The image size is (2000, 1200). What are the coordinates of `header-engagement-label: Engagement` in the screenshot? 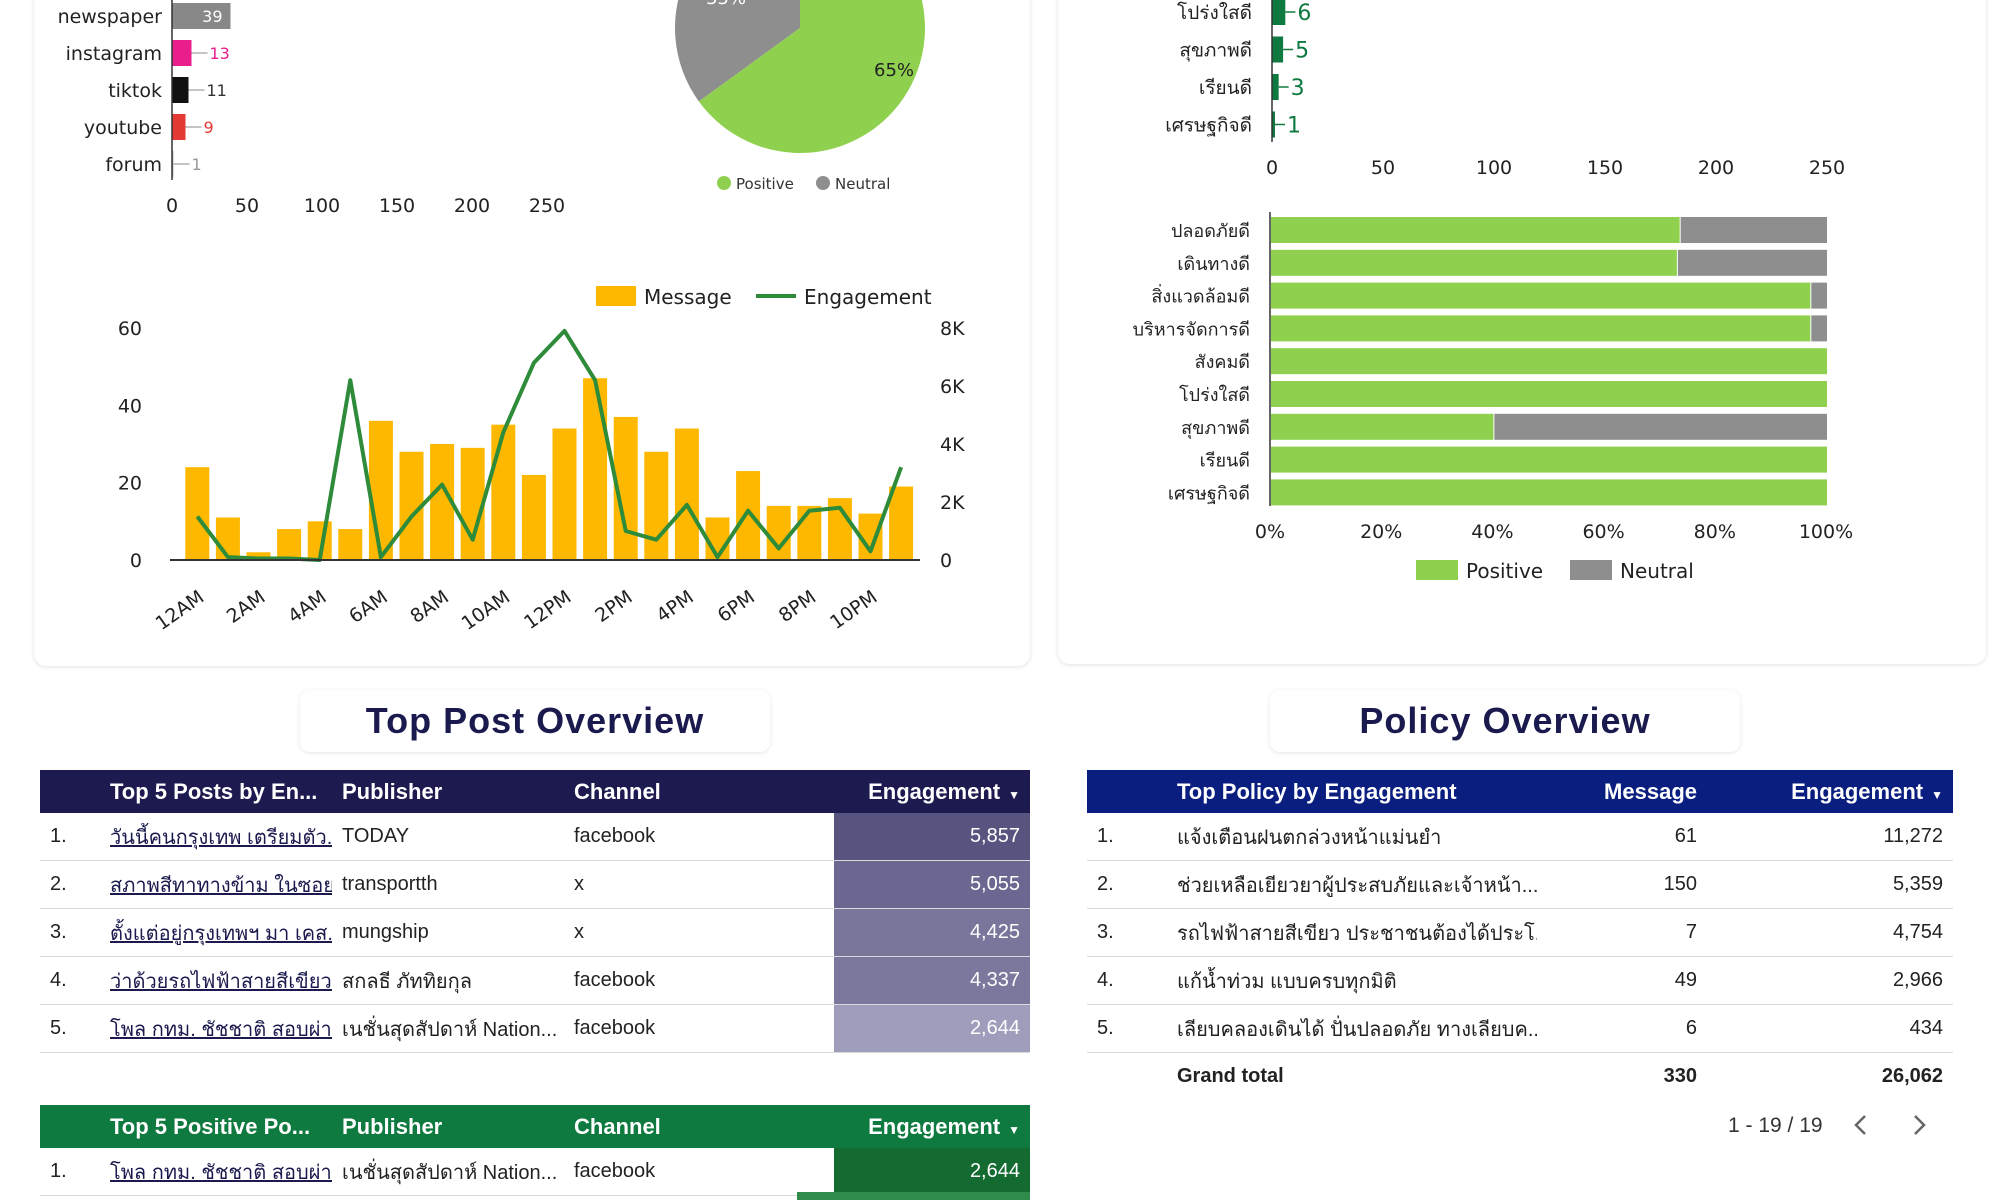 It's located at (934, 791).